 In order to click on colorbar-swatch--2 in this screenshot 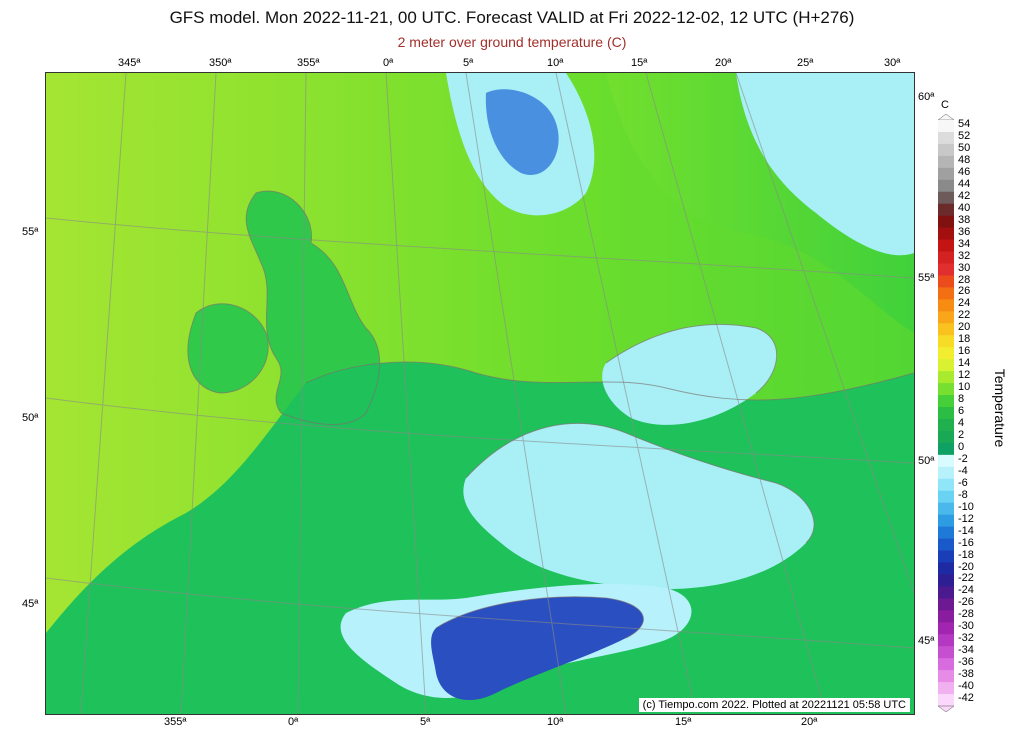, I will do `click(946, 461)`.